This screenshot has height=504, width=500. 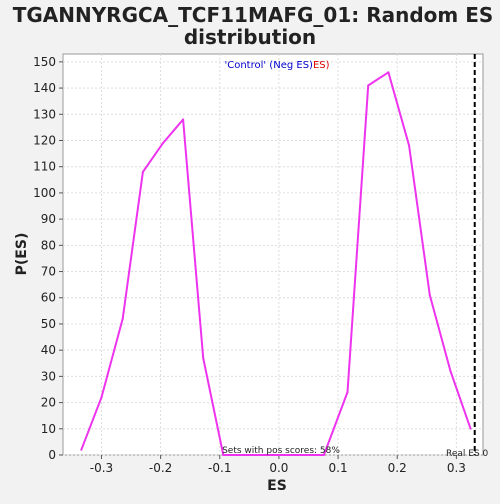 What do you see at coordinates (278, 468) in the screenshot?
I see `x-tick-label: 0.0` at bounding box center [278, 468].